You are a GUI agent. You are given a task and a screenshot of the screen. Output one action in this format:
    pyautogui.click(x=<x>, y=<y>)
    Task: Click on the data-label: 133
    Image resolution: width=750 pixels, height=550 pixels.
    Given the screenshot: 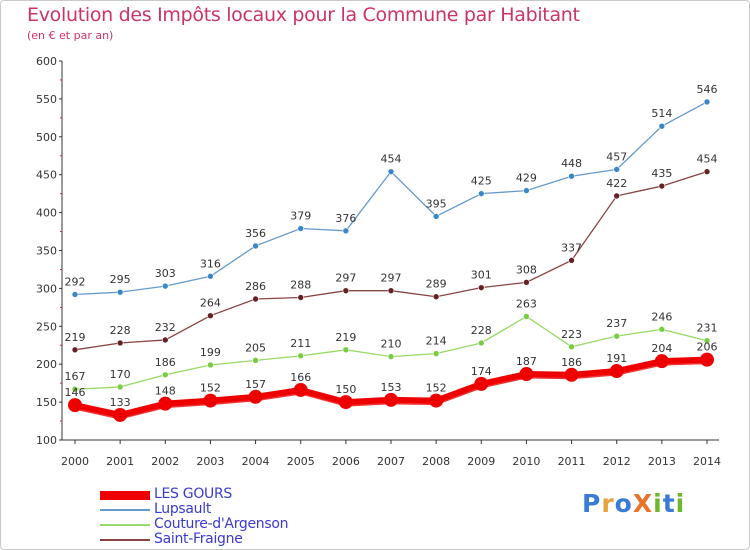 What is the action you would take?
    pyautogui.click(x=120, y=402)
    